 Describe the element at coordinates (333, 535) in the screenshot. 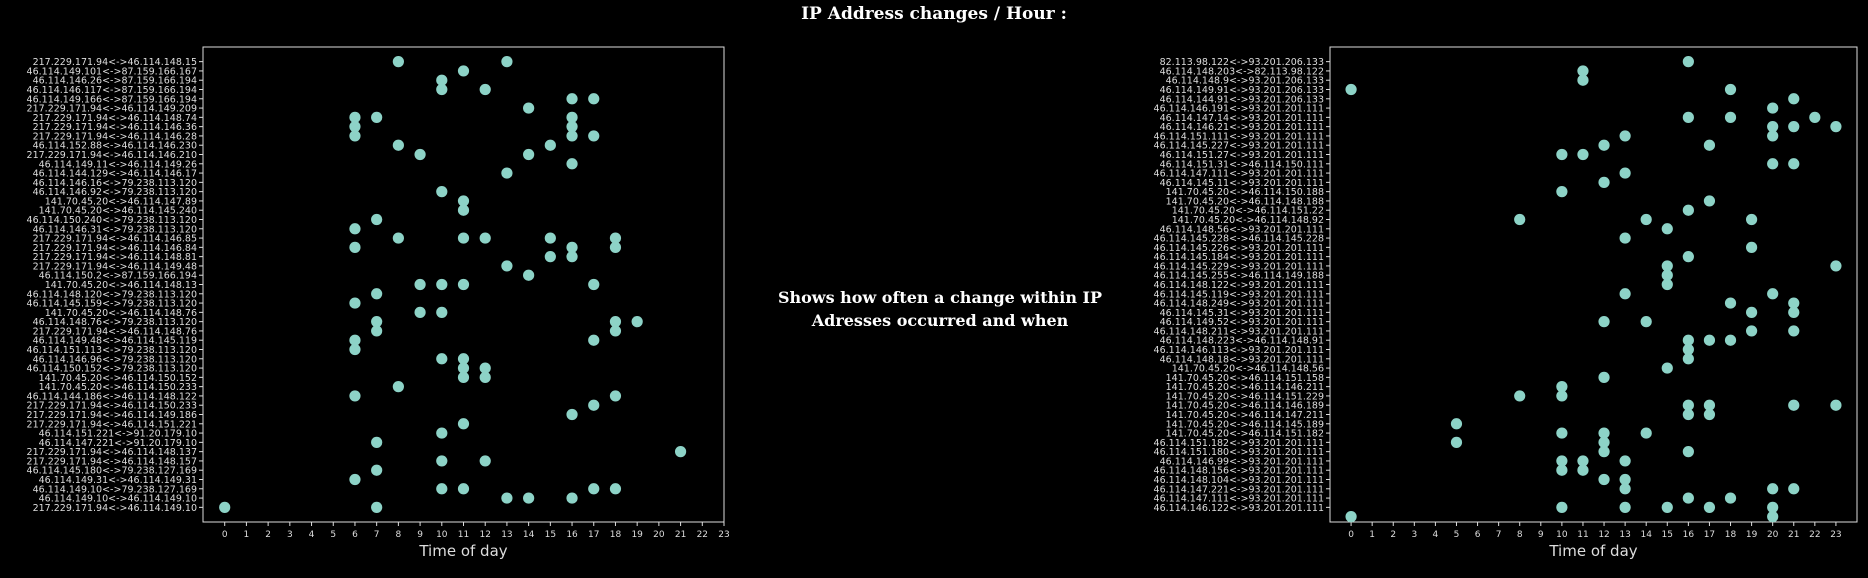

I see `x-tick-label: 5` at that location.